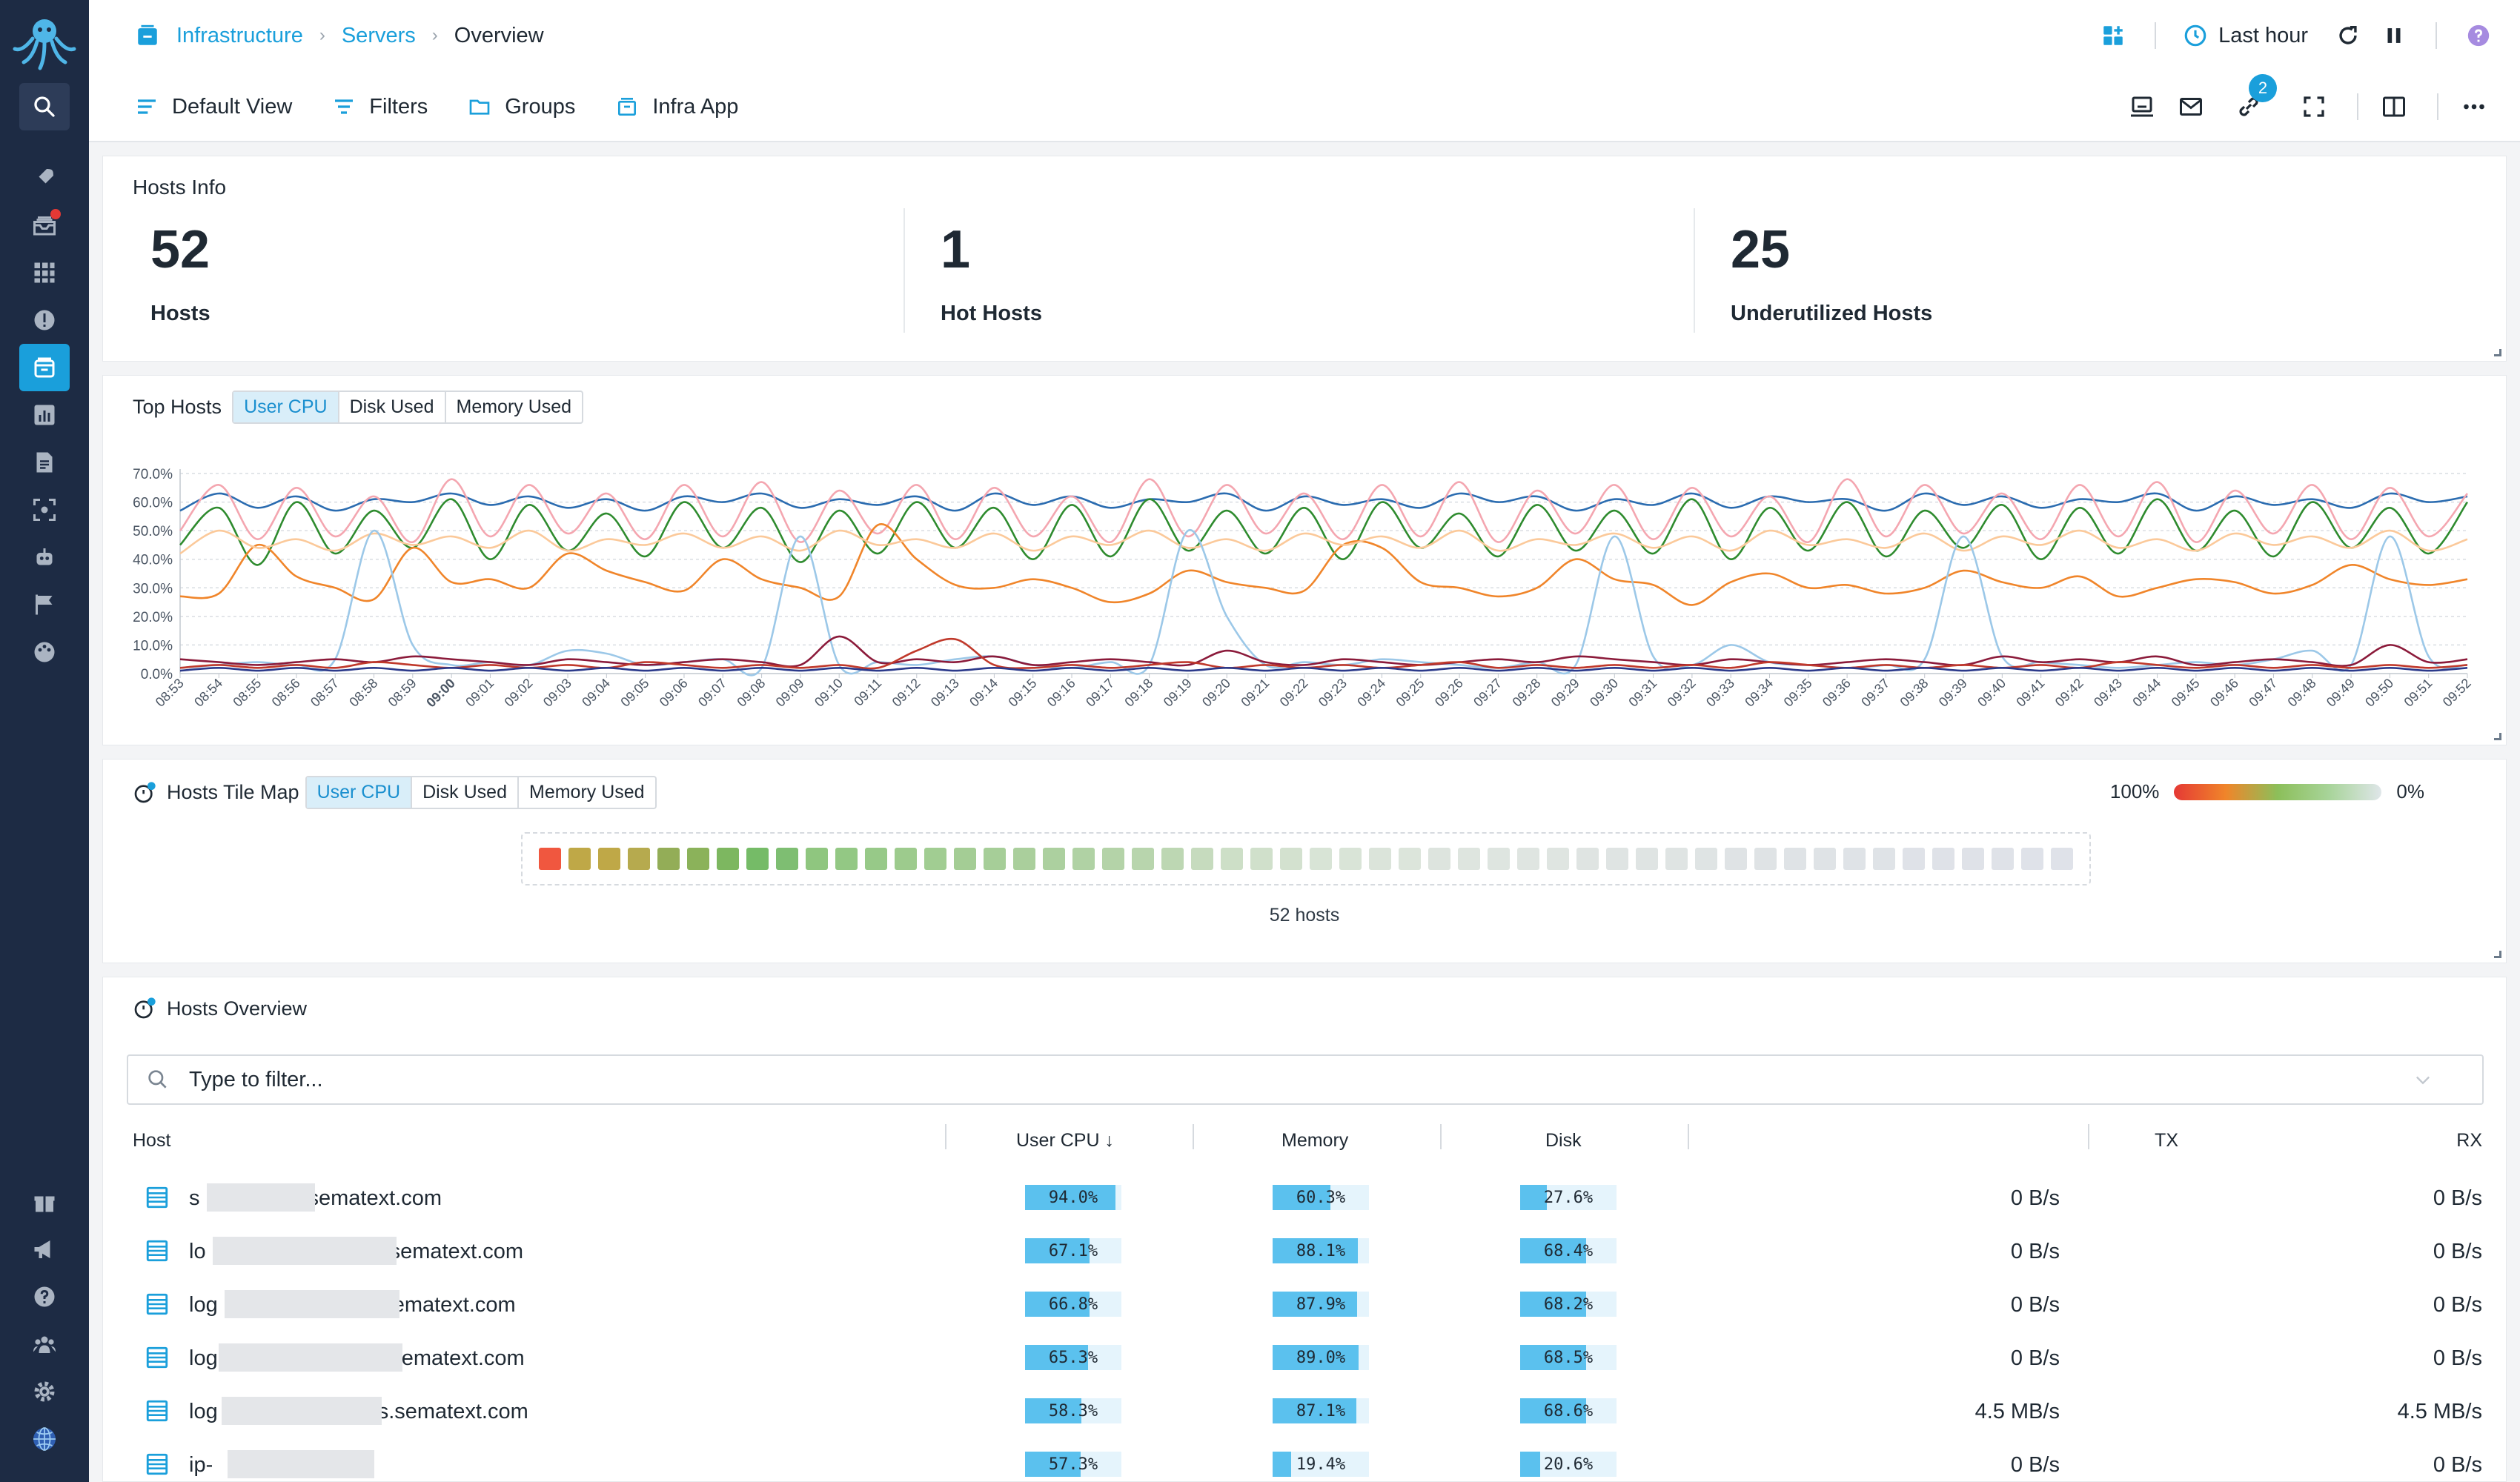 Image resolution: width=2520 pixels, height=1482 pixels. Describe the element at coordinates (45, 226) in the screenshot. I see `sidebar-inbox` at that location.